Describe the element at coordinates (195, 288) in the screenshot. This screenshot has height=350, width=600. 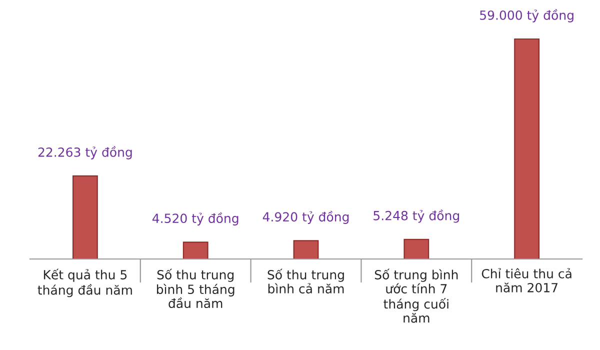
I see `x-tick-label: Số thu trung bình 5 tháng đầu năm` at that location.